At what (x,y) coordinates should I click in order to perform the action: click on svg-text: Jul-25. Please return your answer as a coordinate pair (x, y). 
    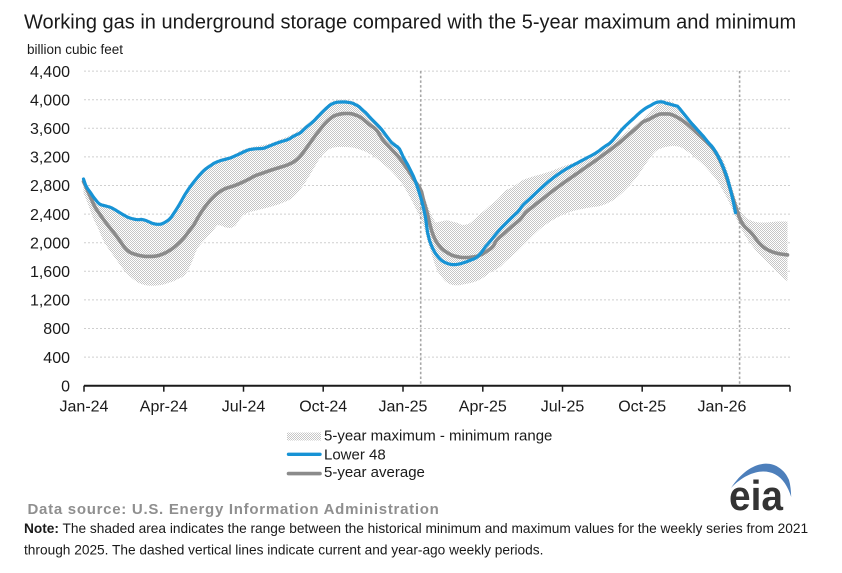
    Looking at the image, I should click on (563, 407).